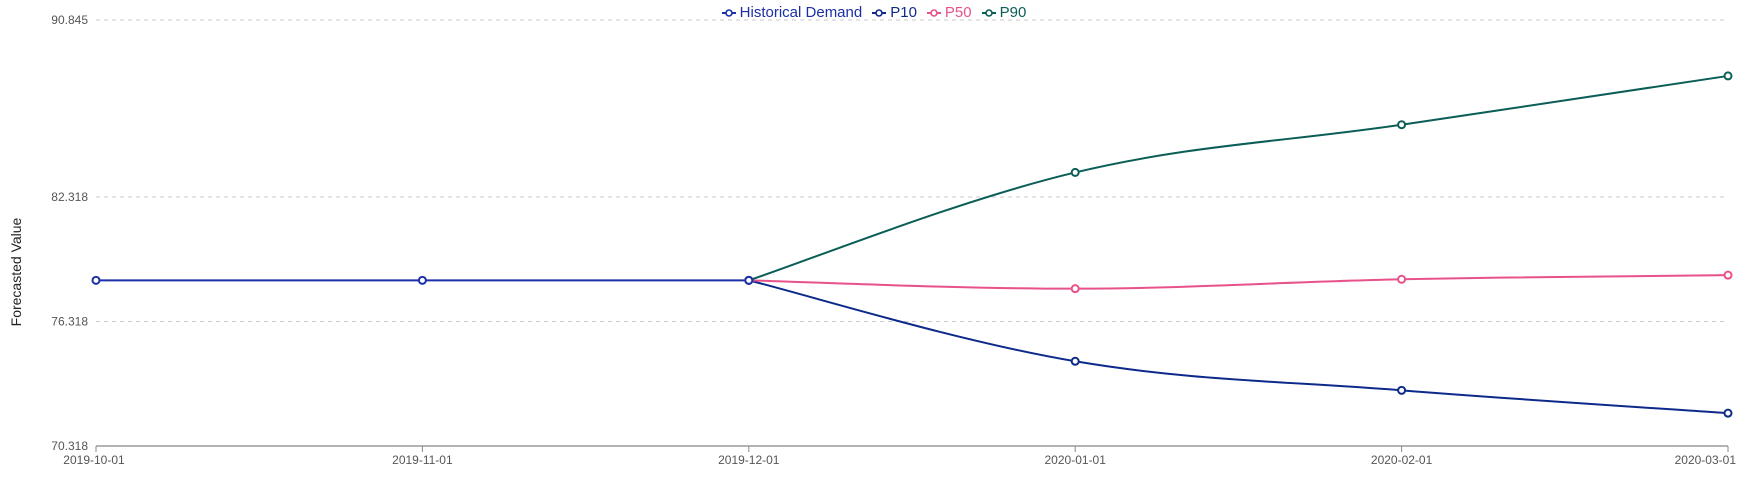  I want to click on x-tick-label: 2019-11-01, so click(422, 460).